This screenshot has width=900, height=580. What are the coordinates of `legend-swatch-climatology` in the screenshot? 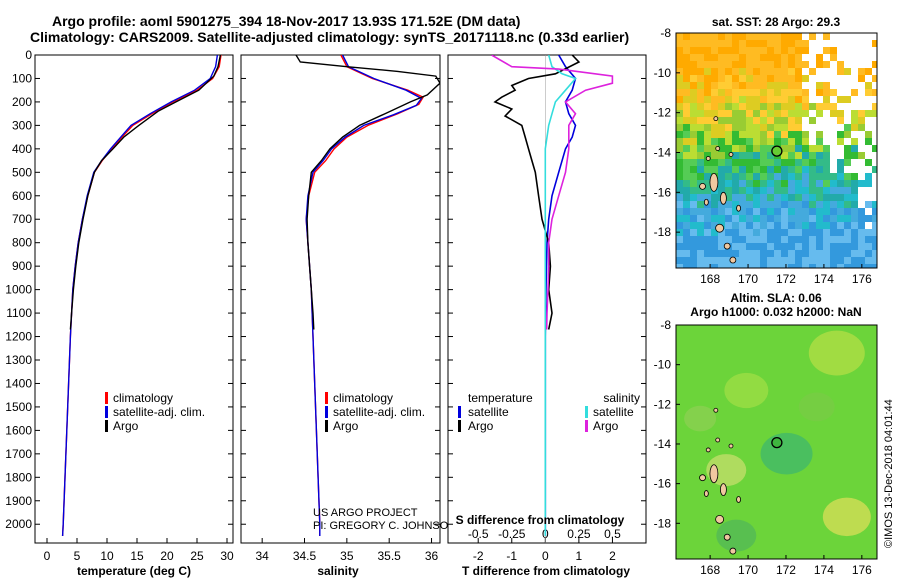 It's located at (326, 398).